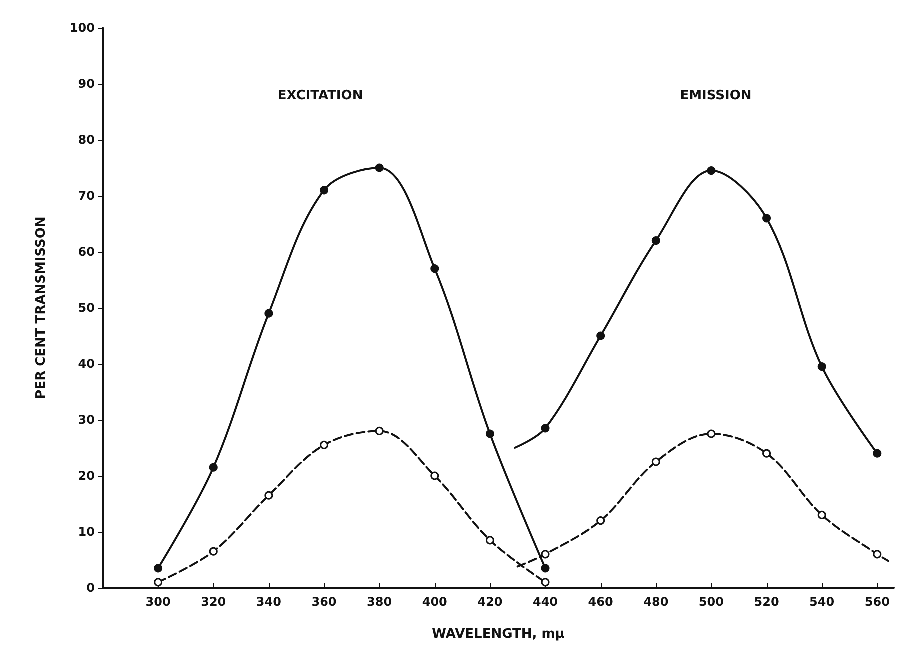 The width and height of the screenshot is (910, 665). What do you see at coordinates (269, 602) in the screenshot?
I see `x-tick-label: 340` at bounding box center [269, 602].